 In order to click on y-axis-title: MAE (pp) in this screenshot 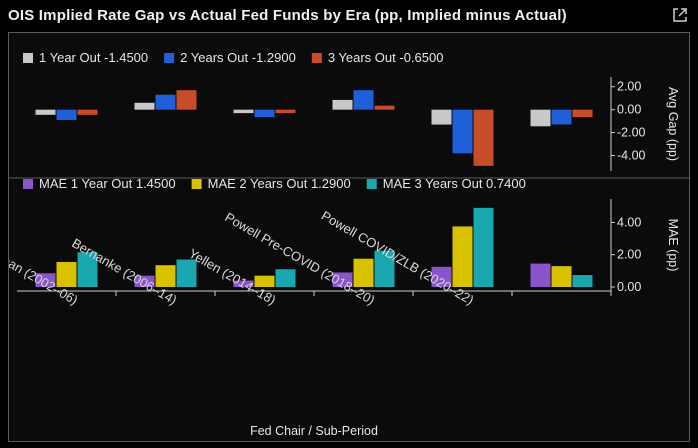, I will do `click(673, 245)`.